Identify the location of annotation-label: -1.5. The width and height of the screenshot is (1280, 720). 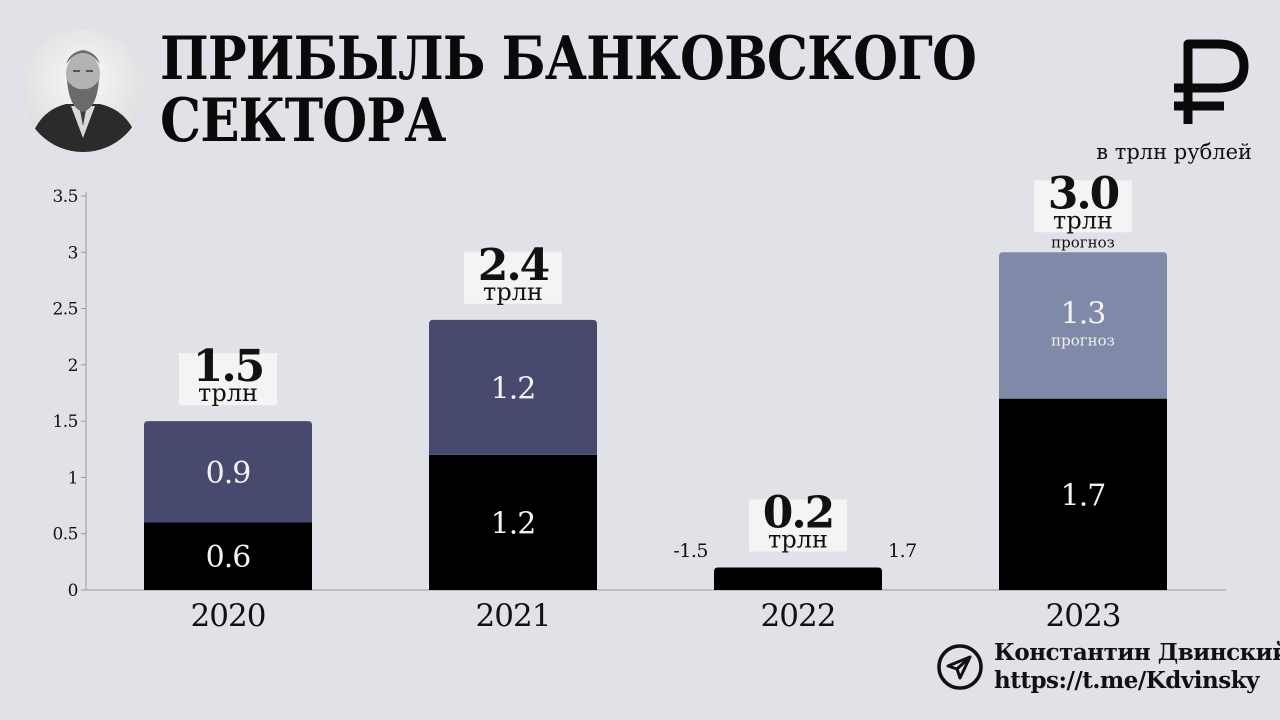
(690, 551).